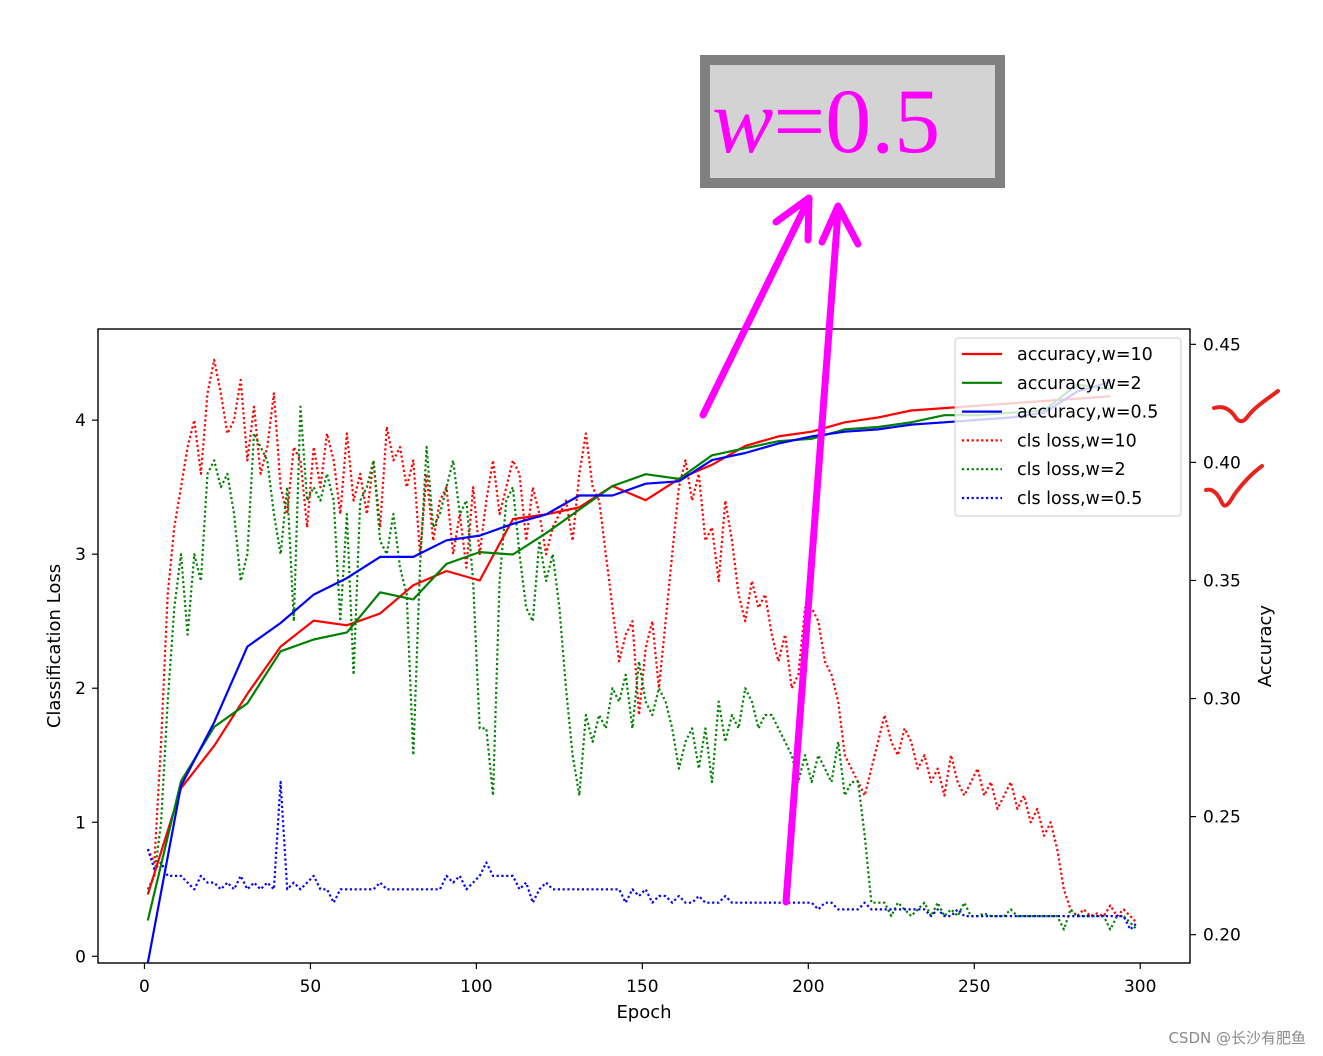  I want to click on x-tick-label: 50, so click(311, 987).